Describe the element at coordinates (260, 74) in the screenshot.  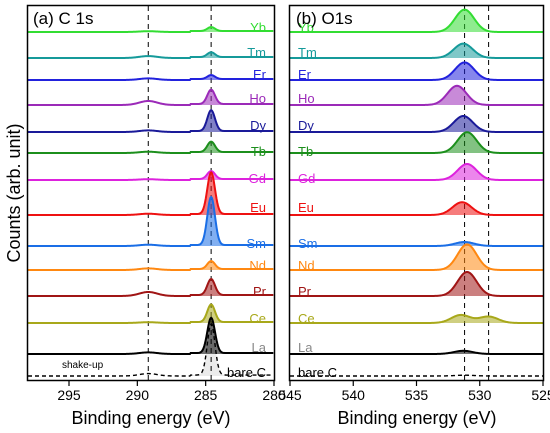
I see `panel-a-label-er: Er` at that location.